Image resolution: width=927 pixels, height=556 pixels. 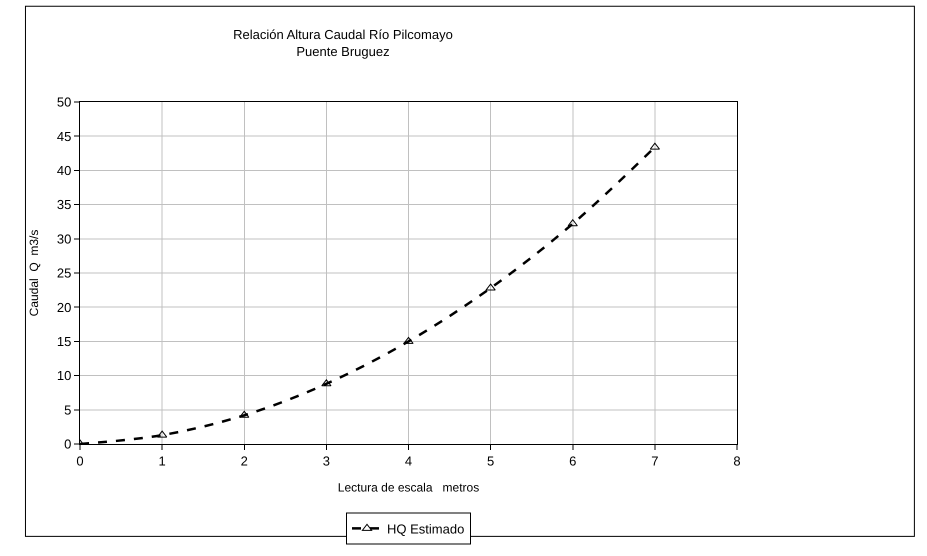 What do you see at coordinates (408, 461) in the screenshot?
I see `x-tick-label: 4` at bounding box center [408, 461].